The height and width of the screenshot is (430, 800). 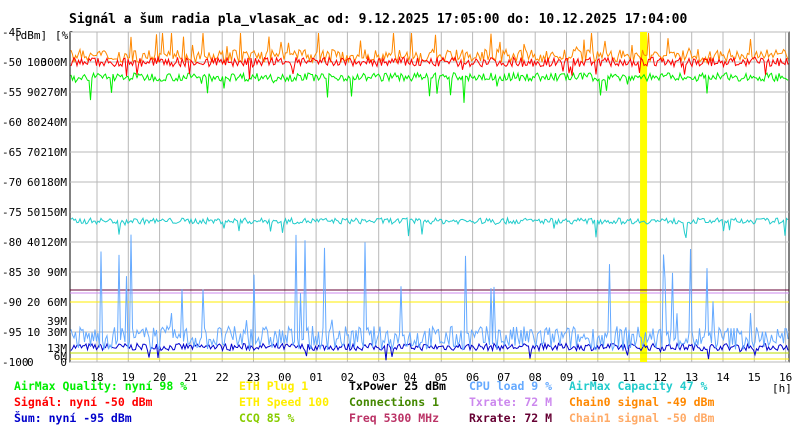 What do you see at coordinates (12, 182) in the screenshot?
I see `y-tick-dbm: -70` at bounding box center [12, 182].